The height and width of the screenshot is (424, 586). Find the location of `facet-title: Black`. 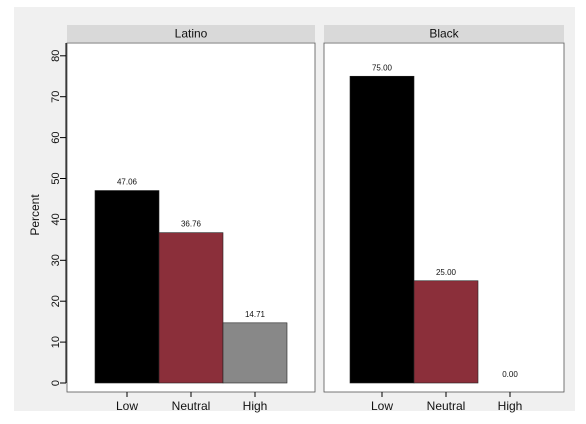

facet-title: Black is located at coordinates (444, 34).